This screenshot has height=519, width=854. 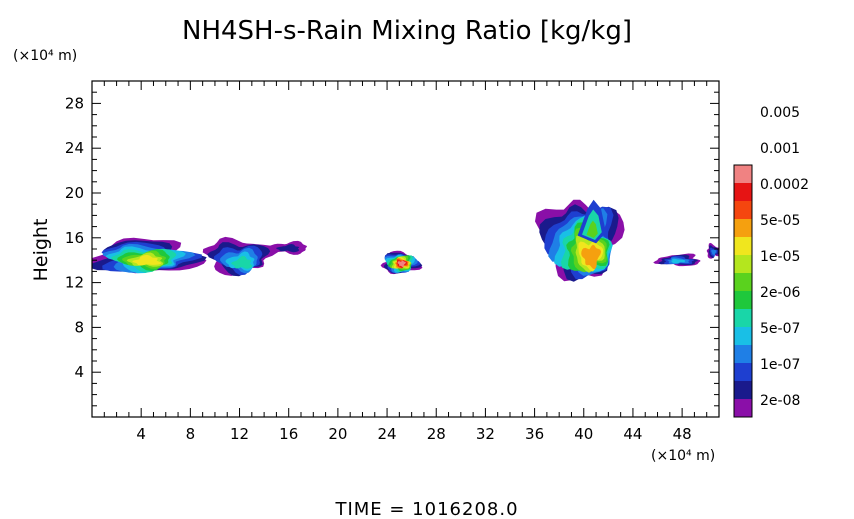 What do you see at coordinates (79, 372) in the screenshot?
I see `y-tick-label: 4` at bounding box center [79, 372].